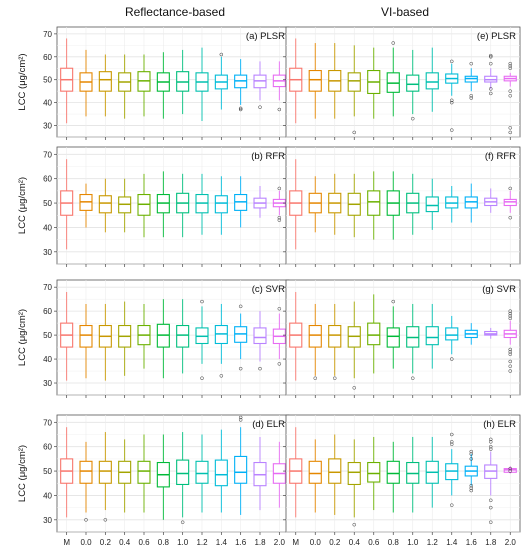 This screenshot has height=550, width=527. What do you see at coordinates (452, 542) in the screenshot?
I see `x-tick-label: 1.4` at bounding box center [452, 542].